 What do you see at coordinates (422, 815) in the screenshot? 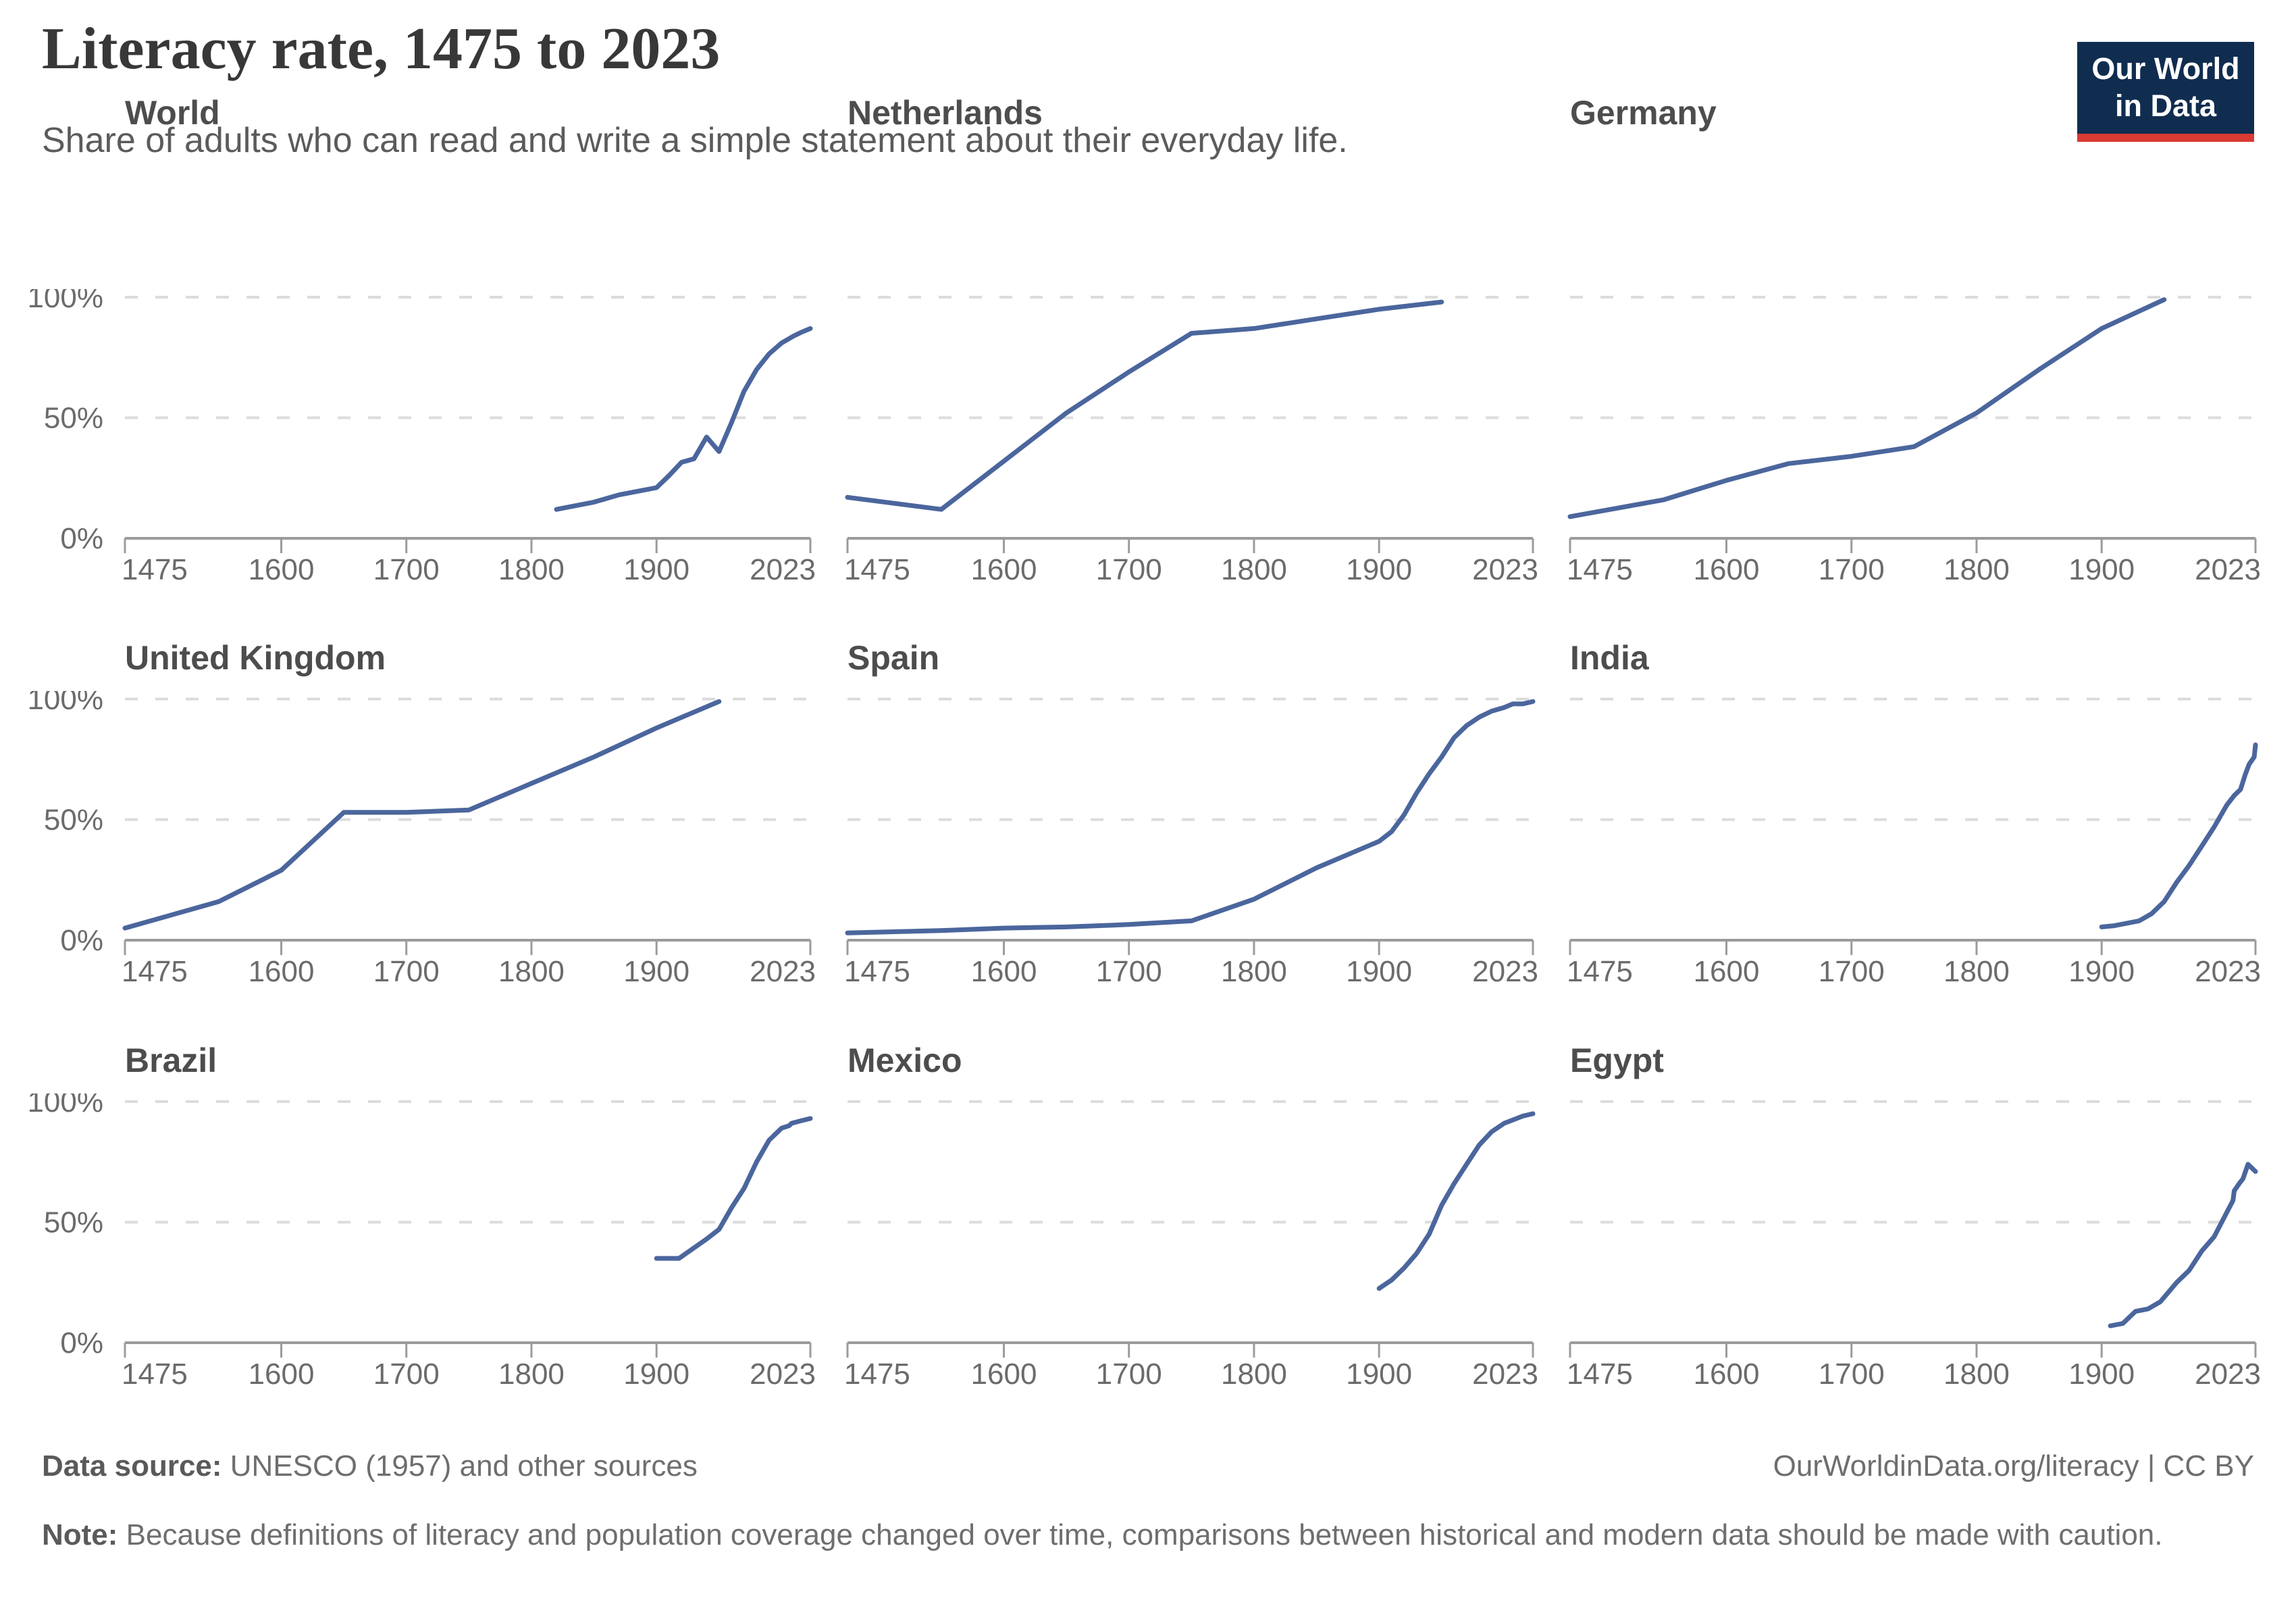
I see `data-line-united-kingdom` at bounding box center [422, 815].